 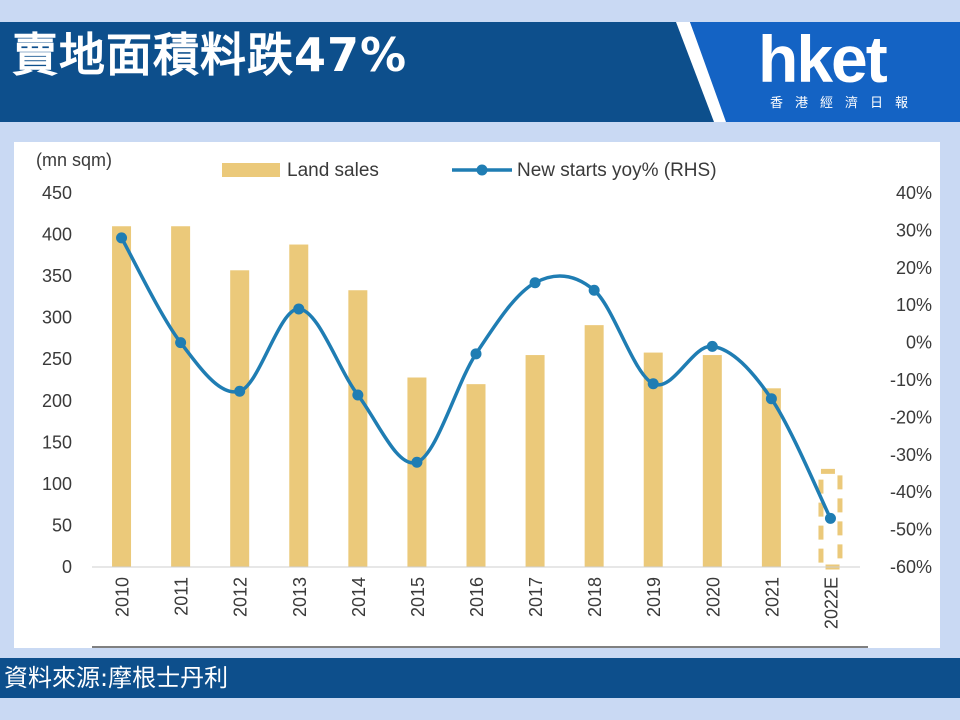 What do you see at coordinates (57, 380) in the screenshot?
I see `left-axis: 450 400 350 300 250 200 150 100 50 0` at bounding box center [57, 380].